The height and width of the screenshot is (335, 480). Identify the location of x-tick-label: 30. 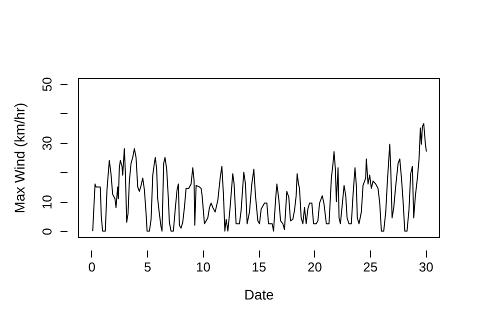
(426, 267).